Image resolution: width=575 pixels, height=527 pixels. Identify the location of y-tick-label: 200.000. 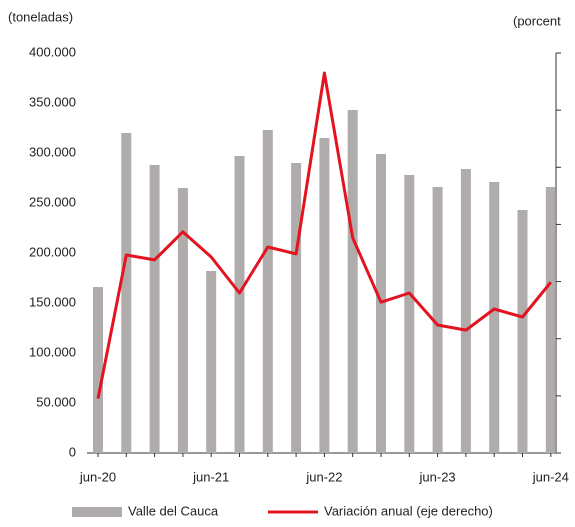
(52, 251).